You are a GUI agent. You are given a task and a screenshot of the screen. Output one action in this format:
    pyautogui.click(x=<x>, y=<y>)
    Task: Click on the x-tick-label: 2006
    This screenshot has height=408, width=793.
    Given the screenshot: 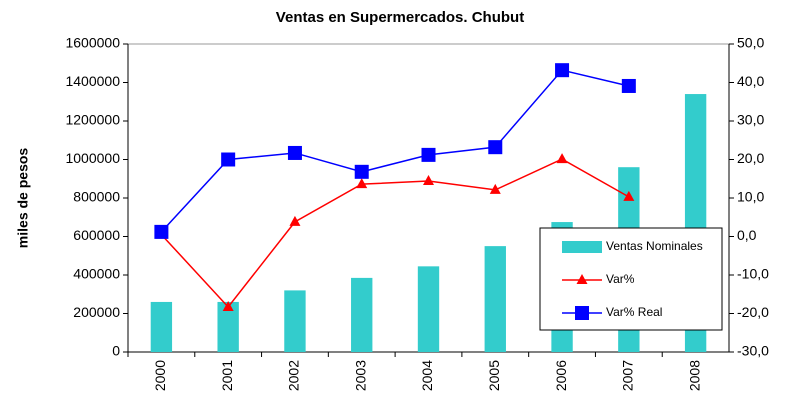 What is the action you would take?
    pyautogui.click(x=561, y=375)
    